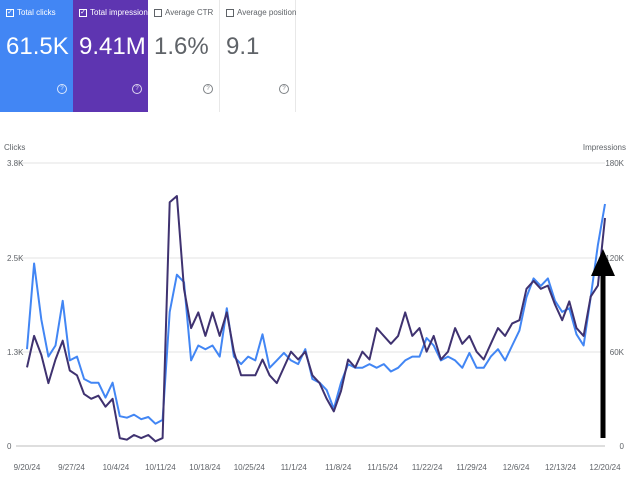  Describe the element at coordinates (112, 46) in the screenshot. I see `total-impressions-value: 9.41M` at that location.